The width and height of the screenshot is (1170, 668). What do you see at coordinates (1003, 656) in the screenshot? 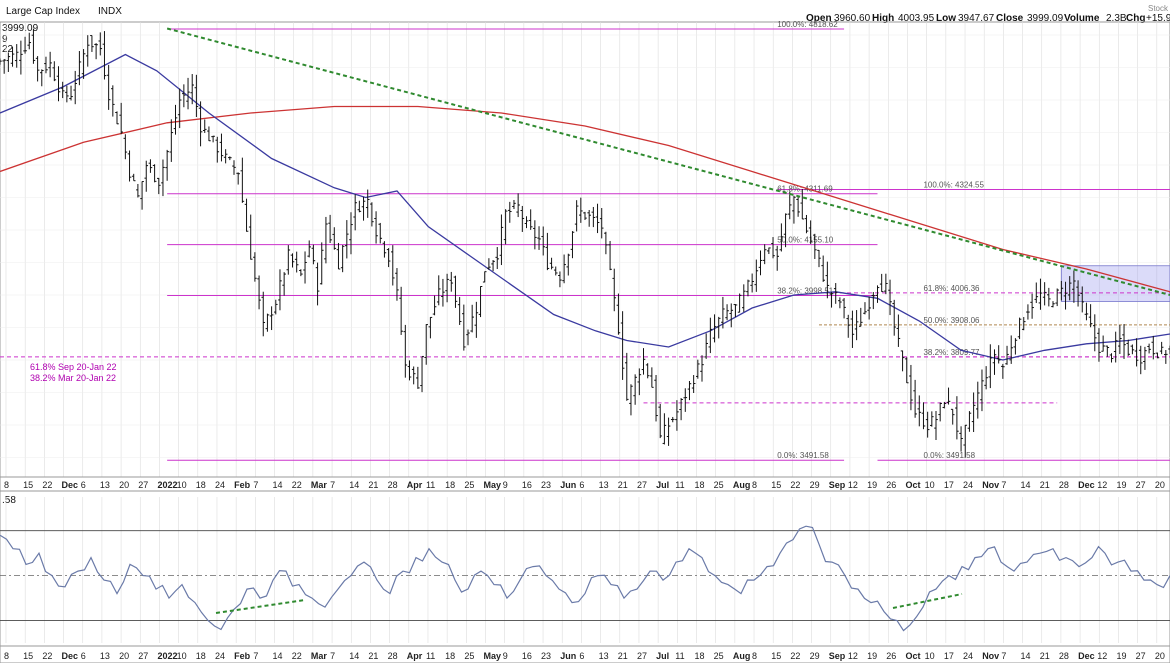
I see `date-tick-label: 7` at bounding box center [1003, 656].